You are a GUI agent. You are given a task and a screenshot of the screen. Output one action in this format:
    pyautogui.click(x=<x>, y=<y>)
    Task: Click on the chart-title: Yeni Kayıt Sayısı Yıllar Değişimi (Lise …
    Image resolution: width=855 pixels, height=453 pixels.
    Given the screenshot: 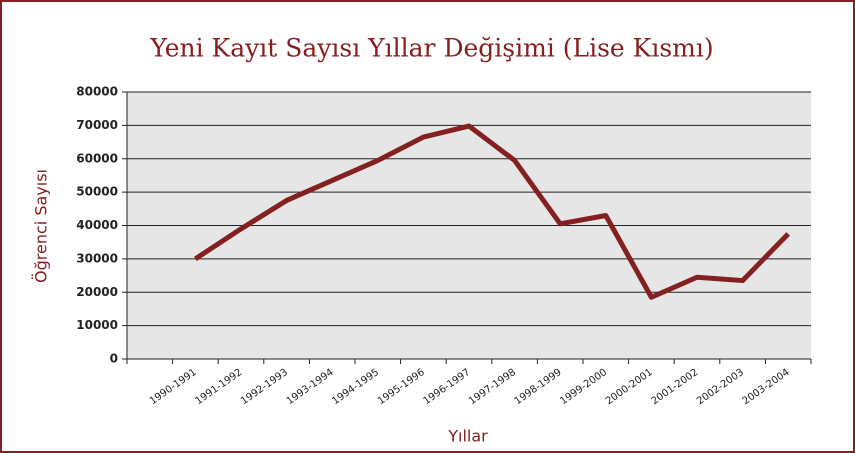 What is the action you would take?
    pyautogui.click(x=431, y=48)
    